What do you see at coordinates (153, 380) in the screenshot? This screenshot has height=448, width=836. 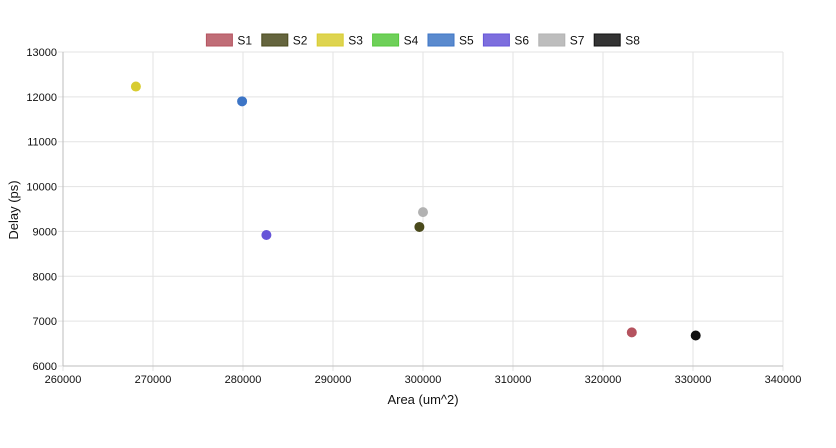 I see `x-tick-label: 270000` at bounding box center [153, 380].